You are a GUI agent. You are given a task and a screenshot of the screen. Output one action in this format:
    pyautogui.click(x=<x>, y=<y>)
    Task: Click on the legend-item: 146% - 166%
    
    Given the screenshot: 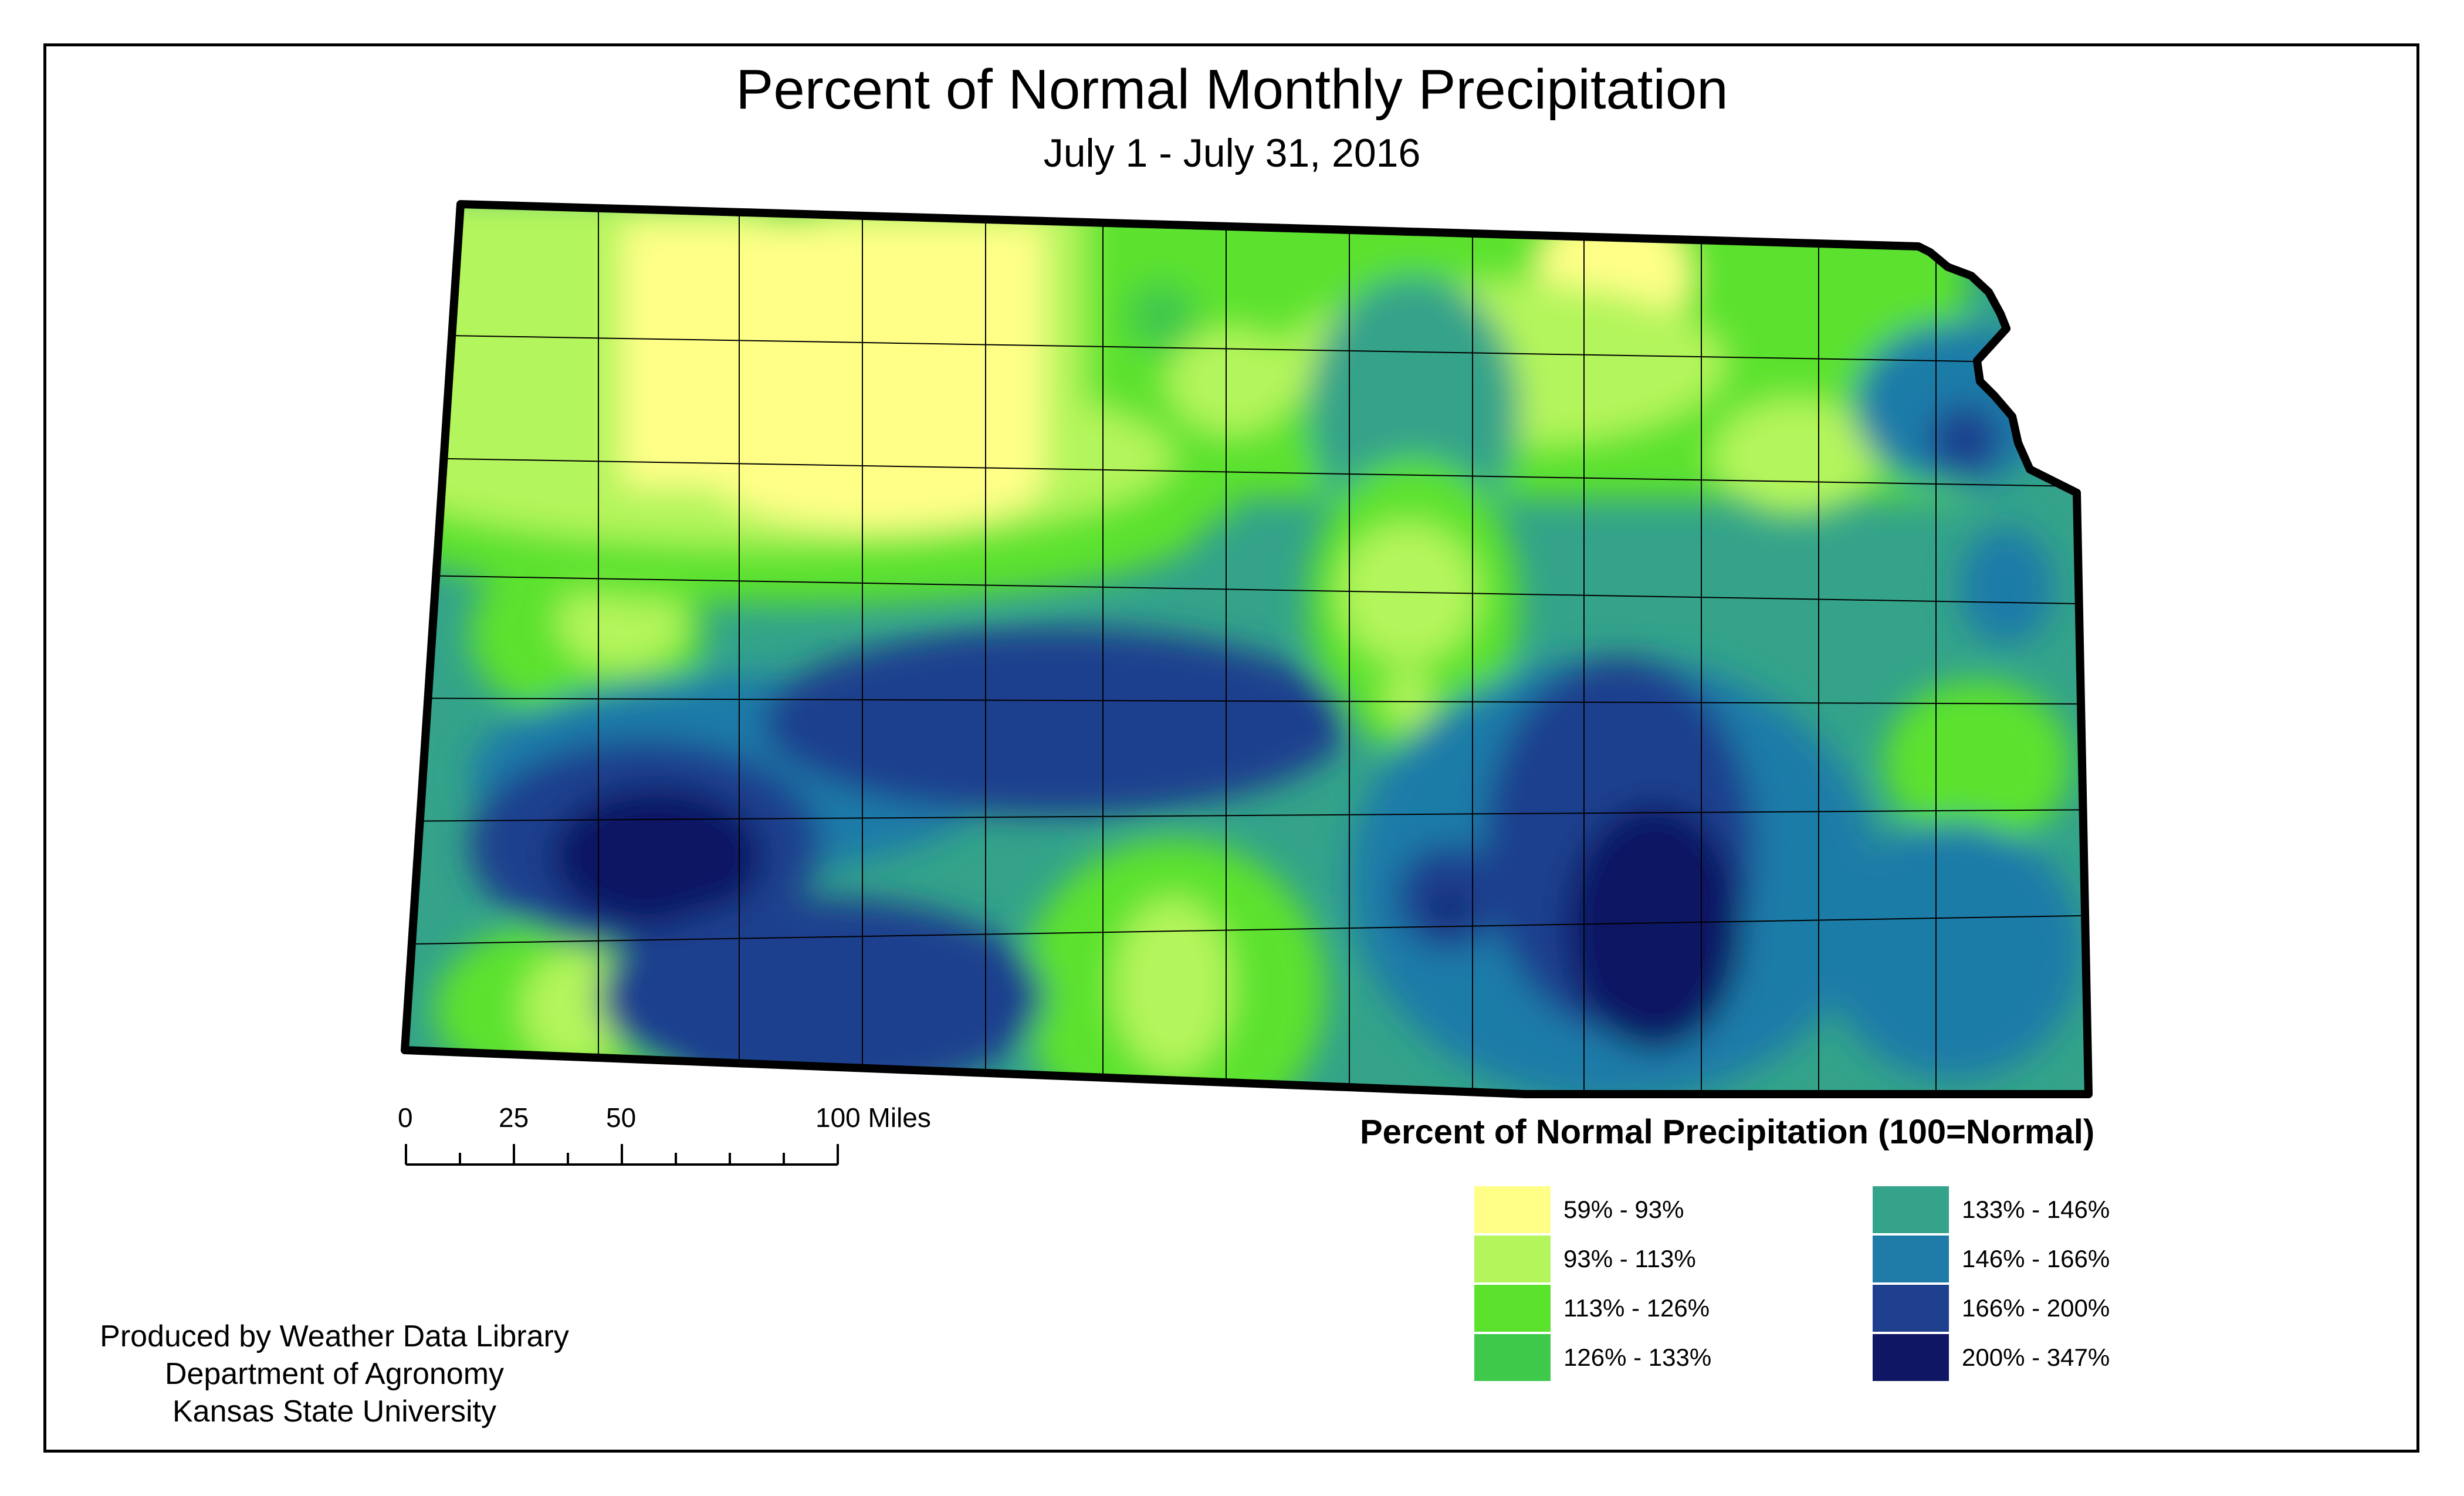 What is the action you would take?
    pyautogui.click(x=1992, y=1259)
    